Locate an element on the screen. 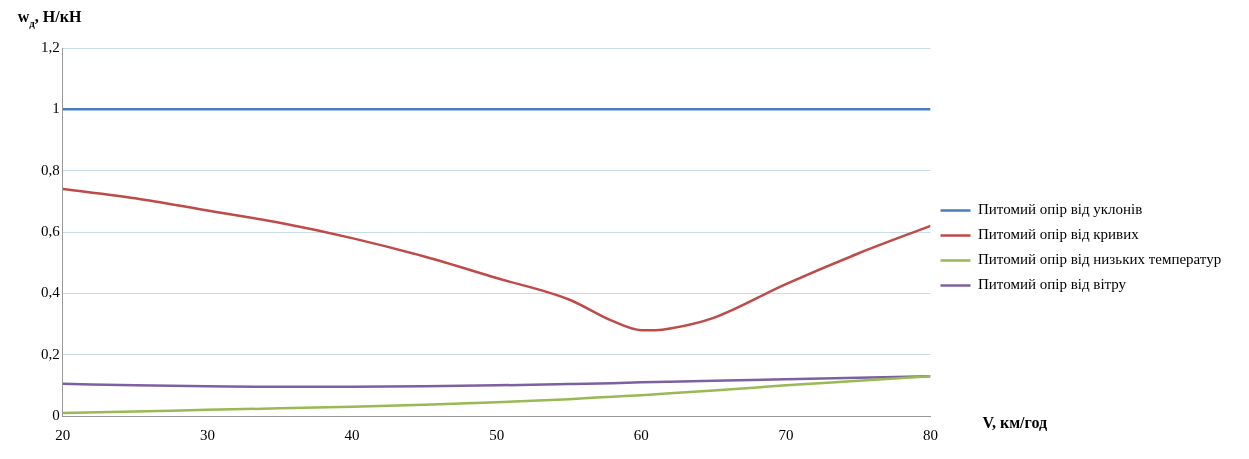 Image resolution: width=1249 pixels, height=459 pixels. y-tick-label: 1,2 is located at coordinates (50, 46).